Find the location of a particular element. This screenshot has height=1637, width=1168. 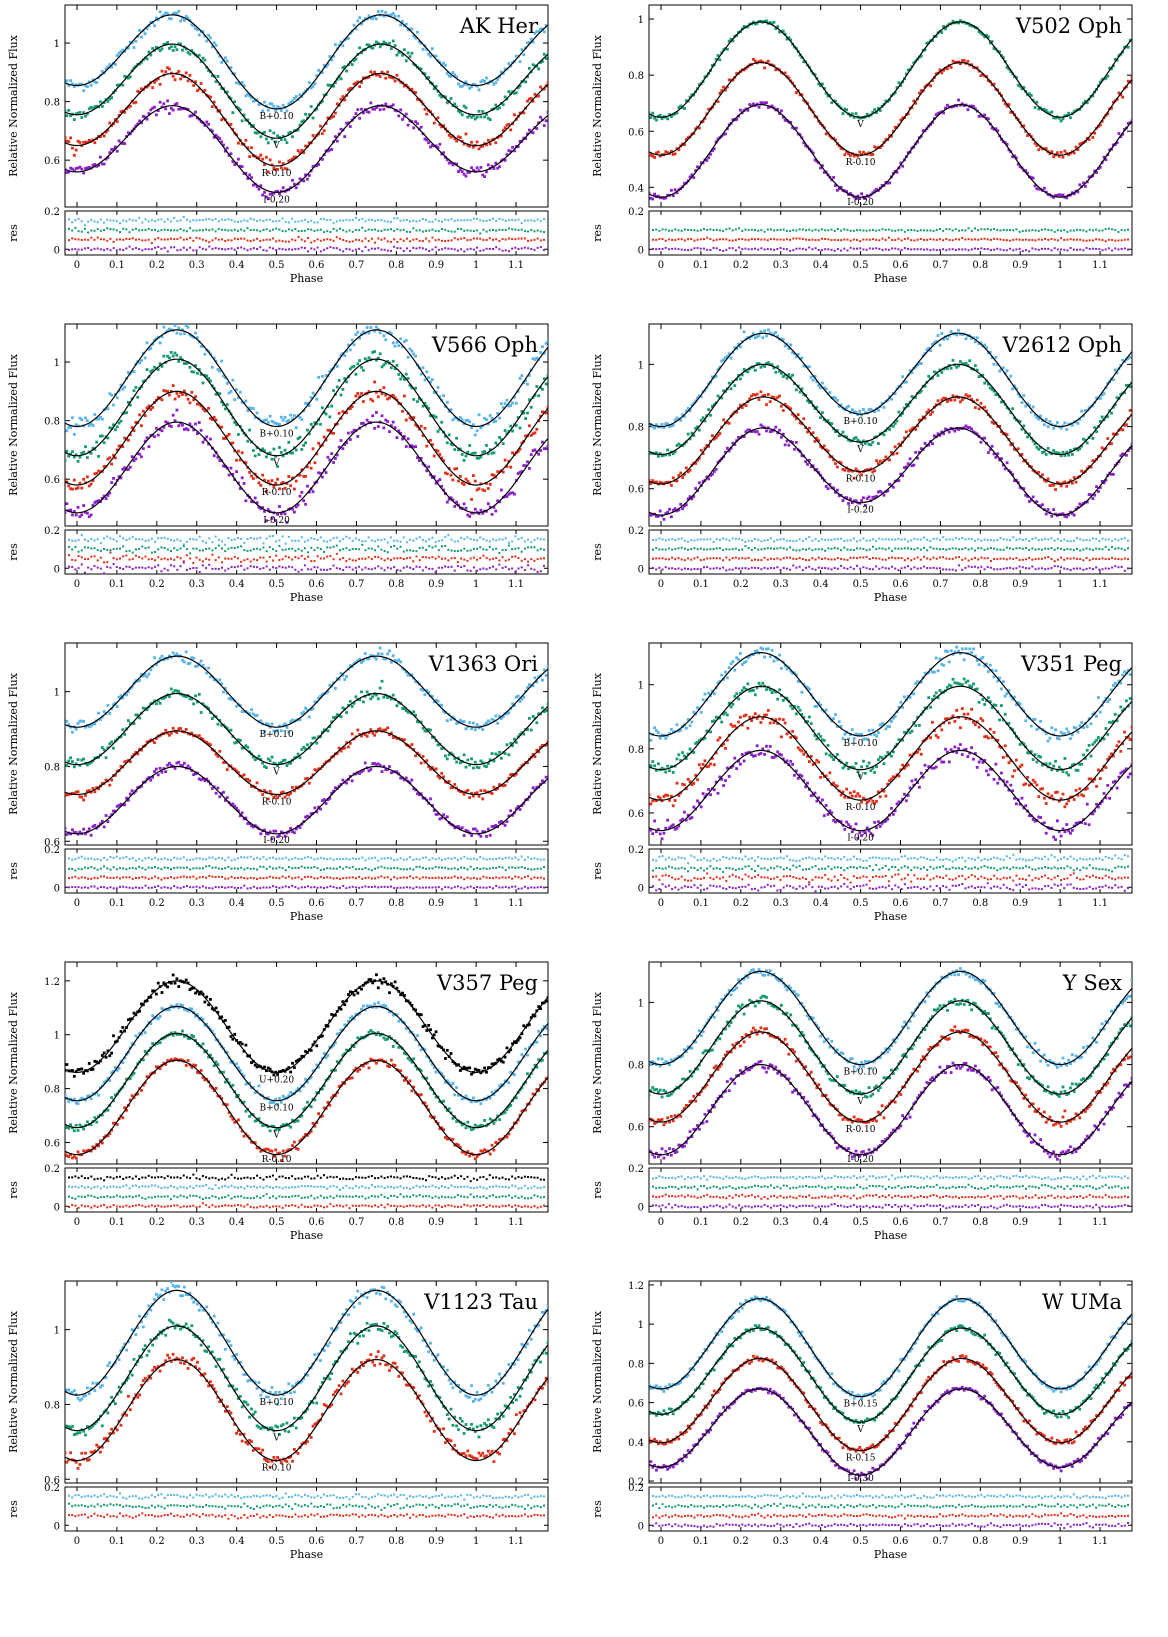

x-tick-label: 0.5 is located at coordinates (277, 584).